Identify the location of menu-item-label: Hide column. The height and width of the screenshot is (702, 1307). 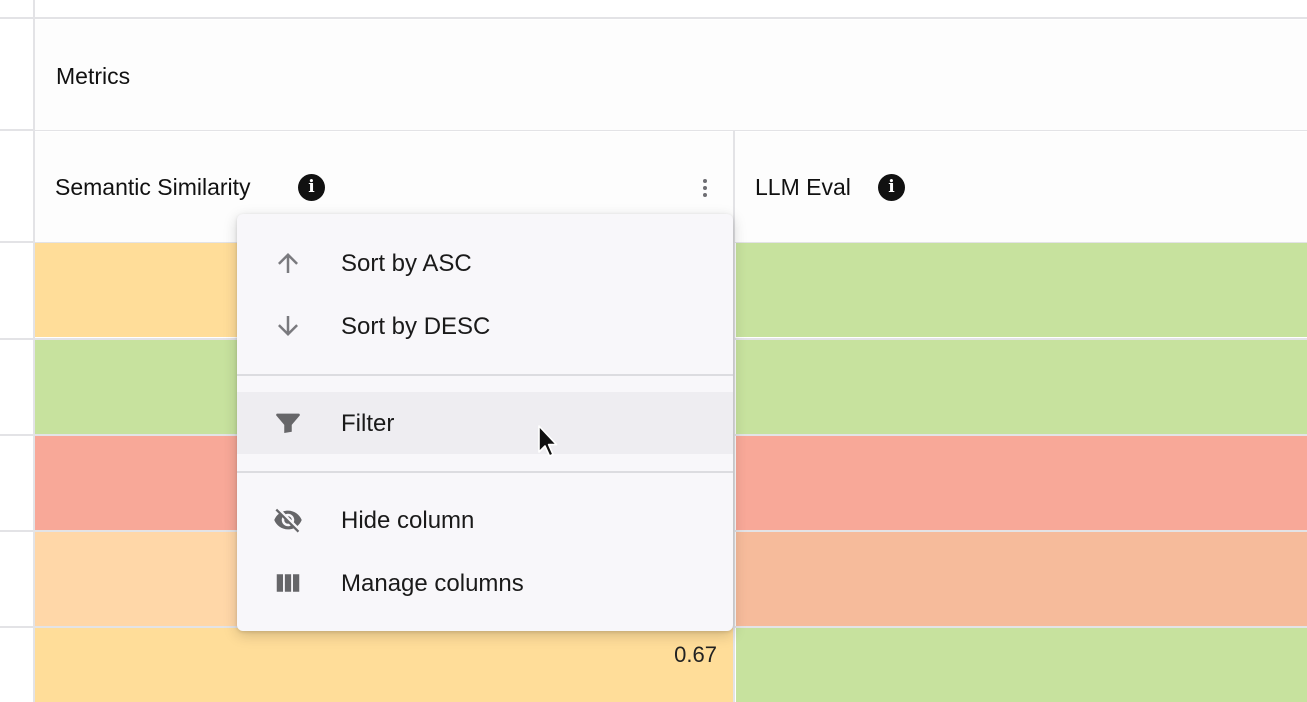
(408, 520).